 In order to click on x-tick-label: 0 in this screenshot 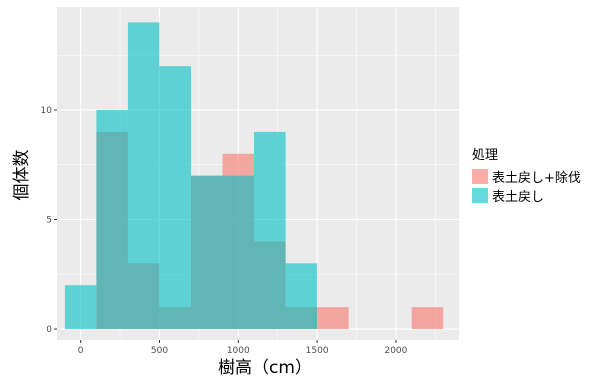, I will do `click(81, 351)`.